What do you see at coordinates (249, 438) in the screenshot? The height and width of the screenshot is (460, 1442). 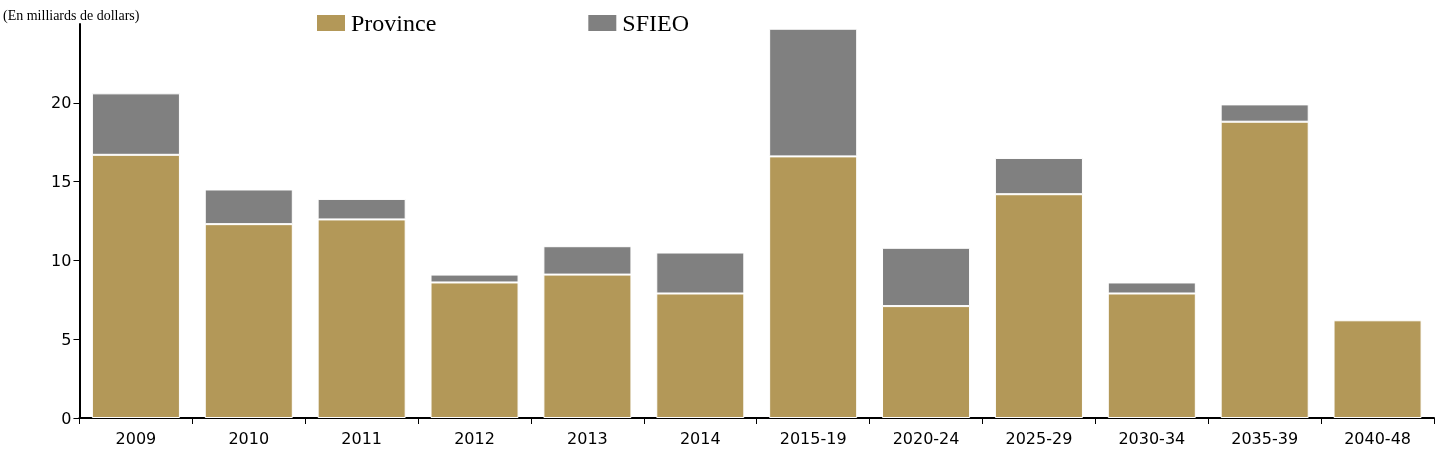 I see `x-tick-label: 2010` at bounding box center [249, 438].